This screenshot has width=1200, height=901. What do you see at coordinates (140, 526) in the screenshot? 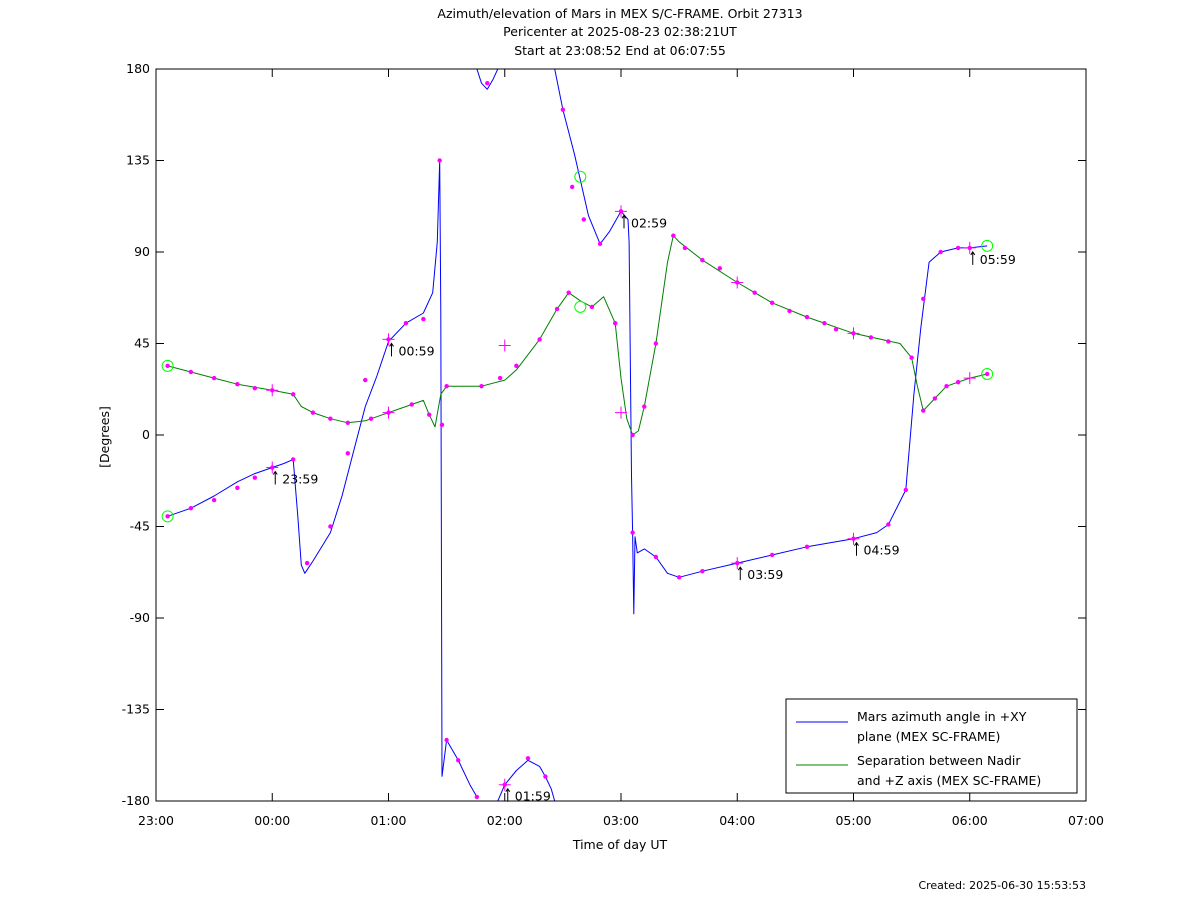
I see `y-tick-label-5: -45` at bounding box center [140, 526].